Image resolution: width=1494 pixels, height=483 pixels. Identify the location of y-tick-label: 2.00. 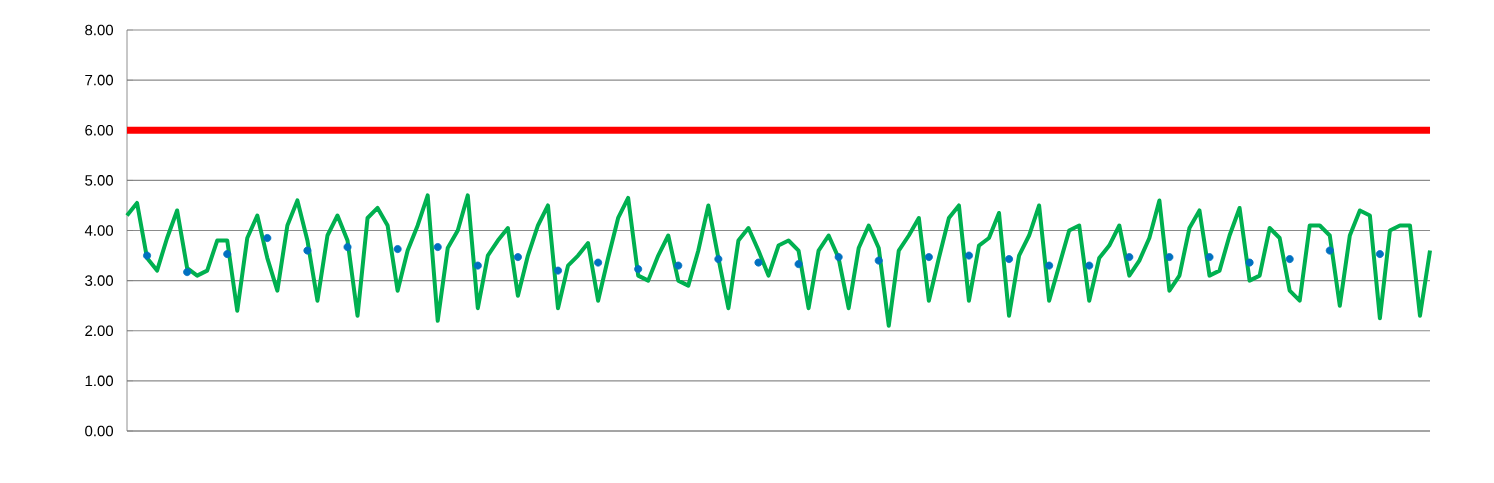
(99, 331).